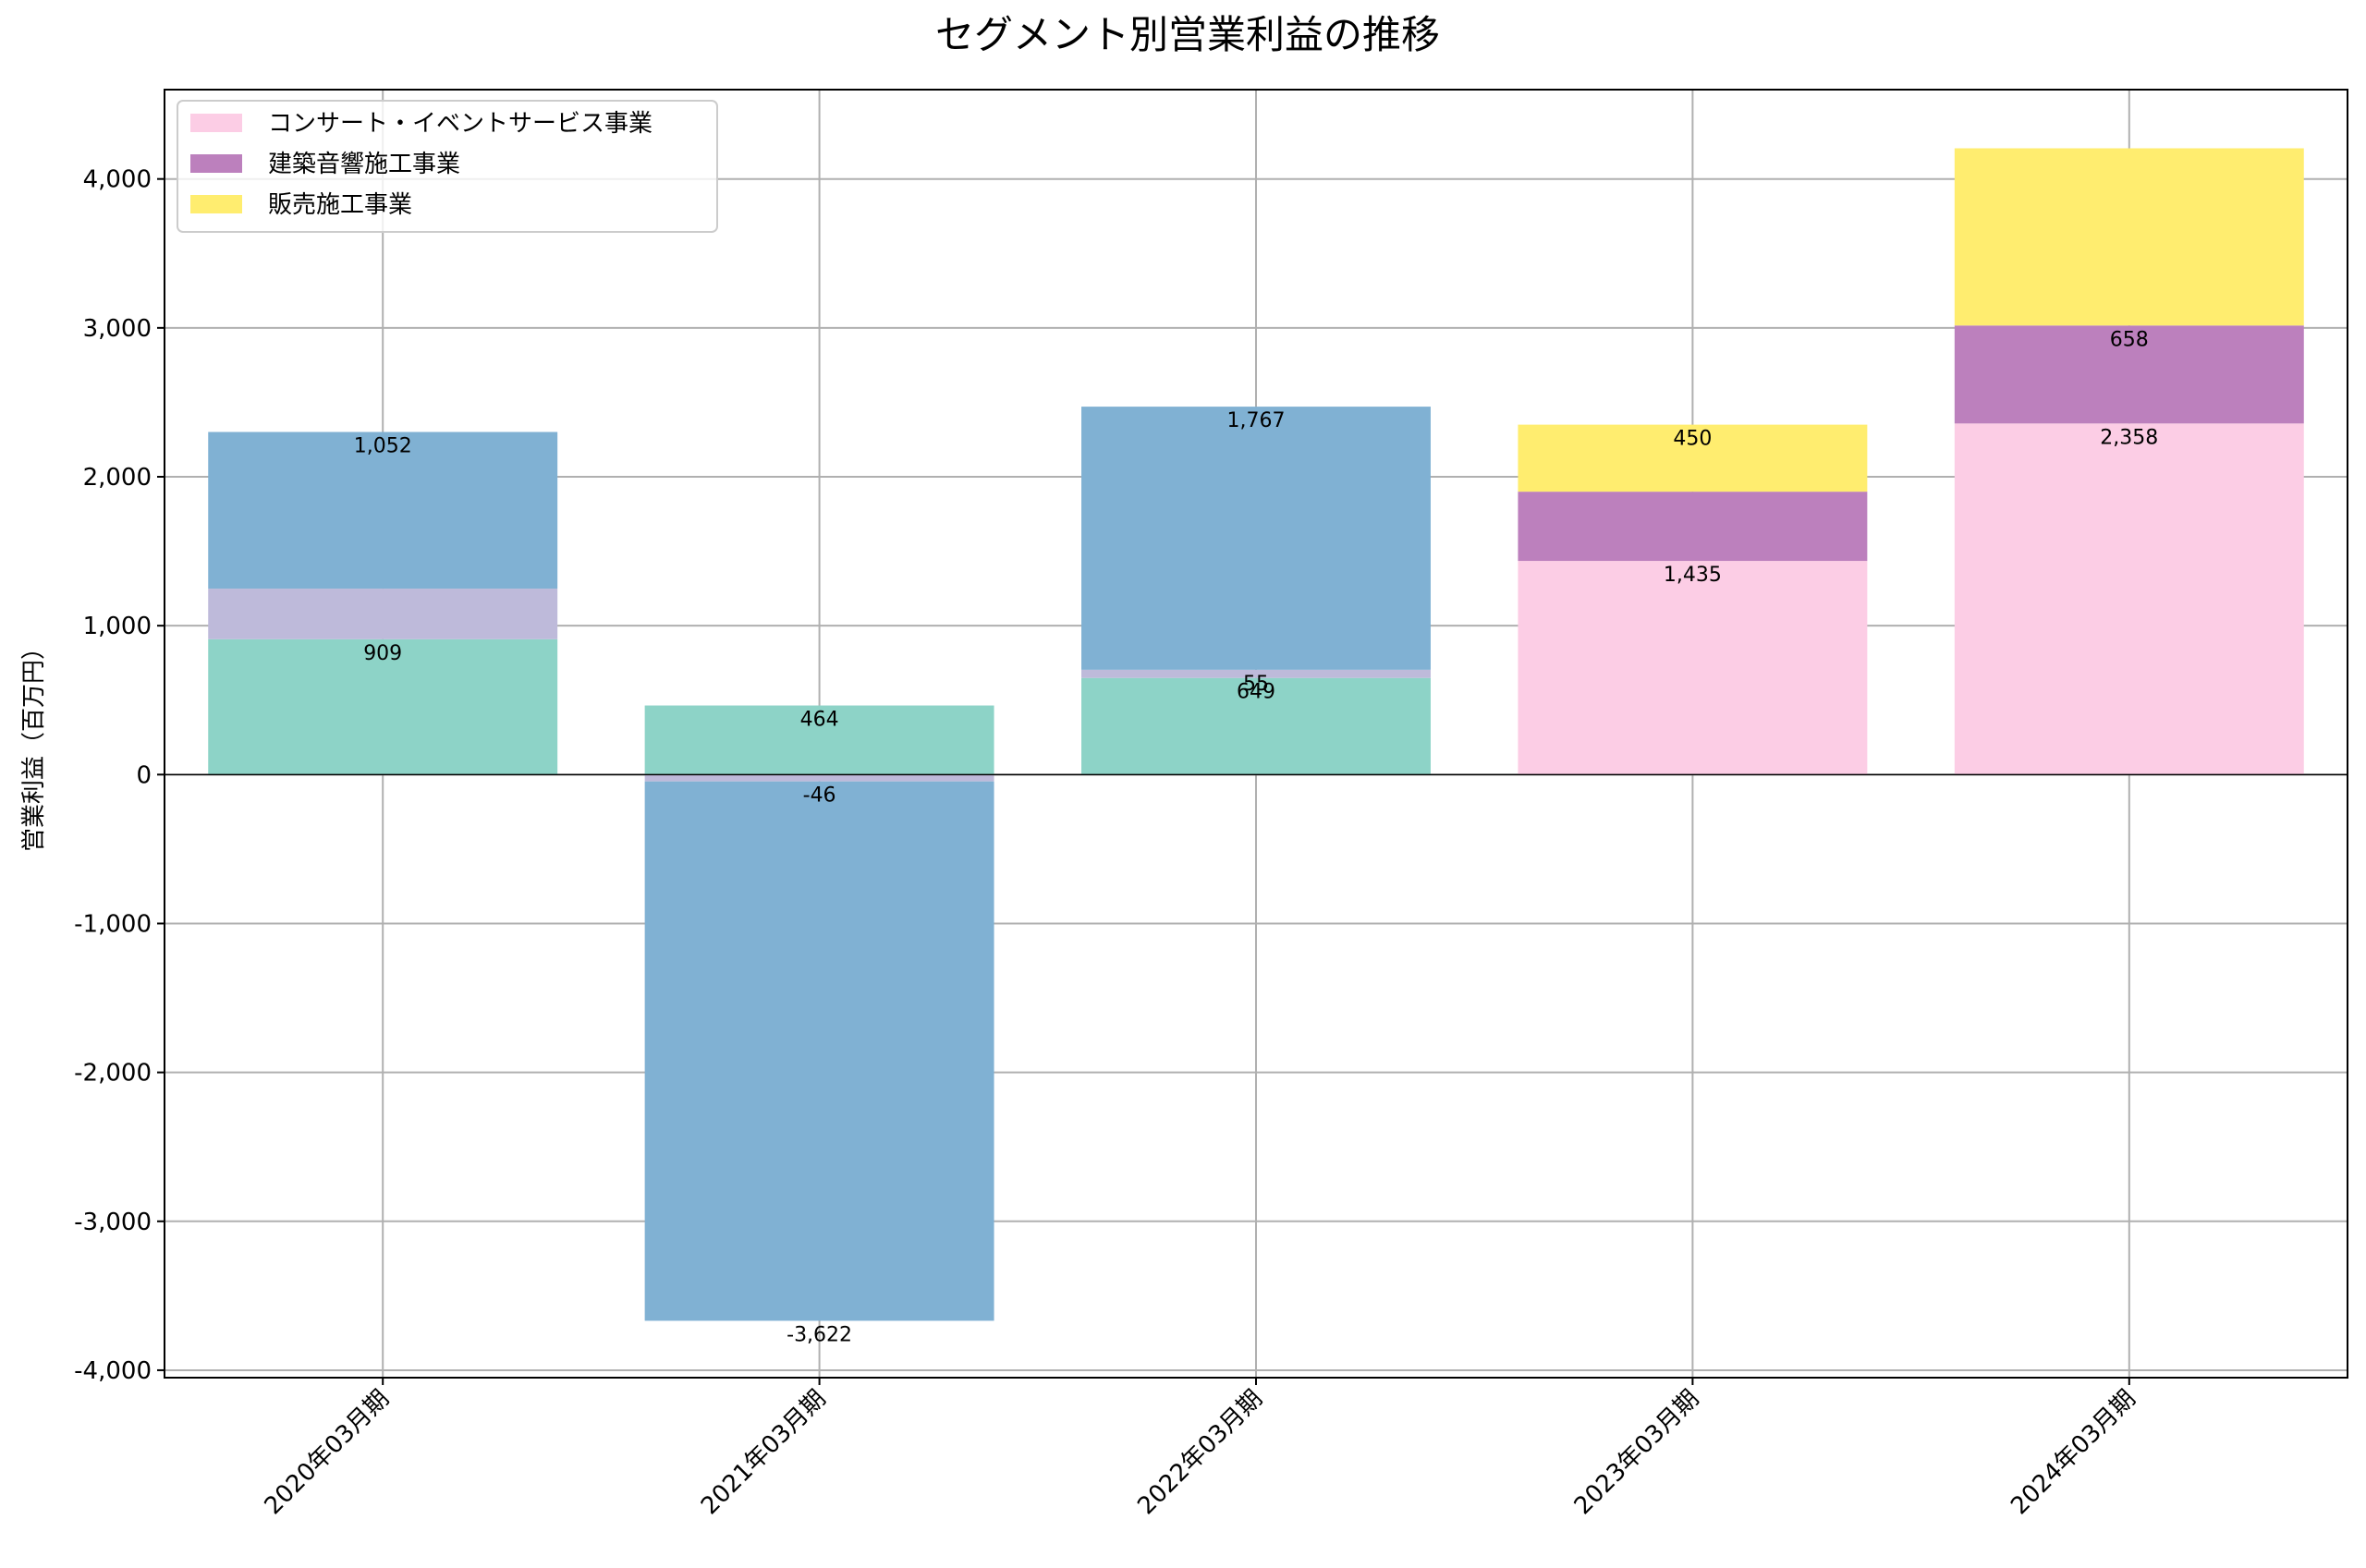  I want to click on y-tick-label: -2,000, so click(113, 1074).